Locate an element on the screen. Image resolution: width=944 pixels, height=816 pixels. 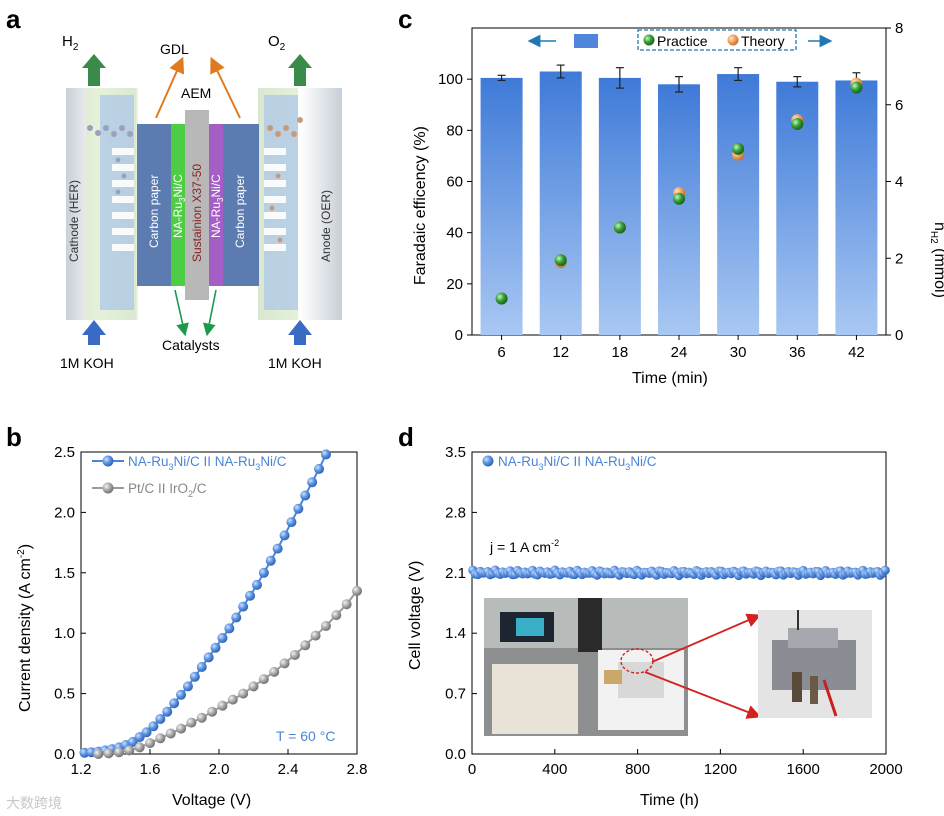
c-ytick-right-label: 0 is located at coordinates (899, 335).